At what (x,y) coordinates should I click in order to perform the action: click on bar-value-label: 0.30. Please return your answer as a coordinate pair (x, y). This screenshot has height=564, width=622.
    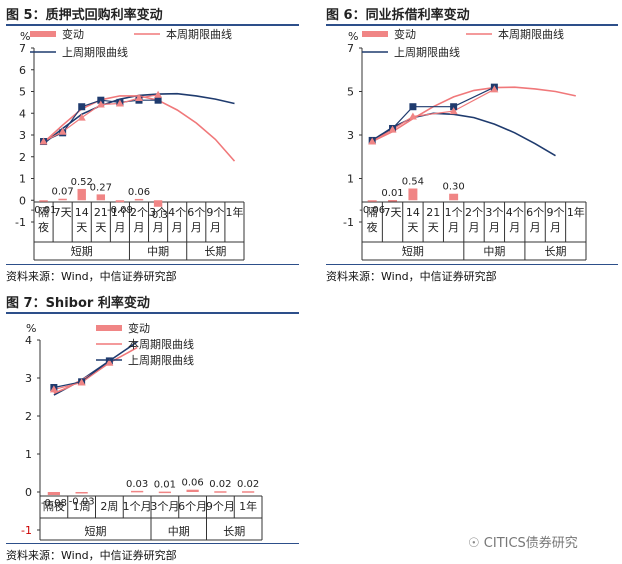
    Looking at the image, I should click on (454, 187).